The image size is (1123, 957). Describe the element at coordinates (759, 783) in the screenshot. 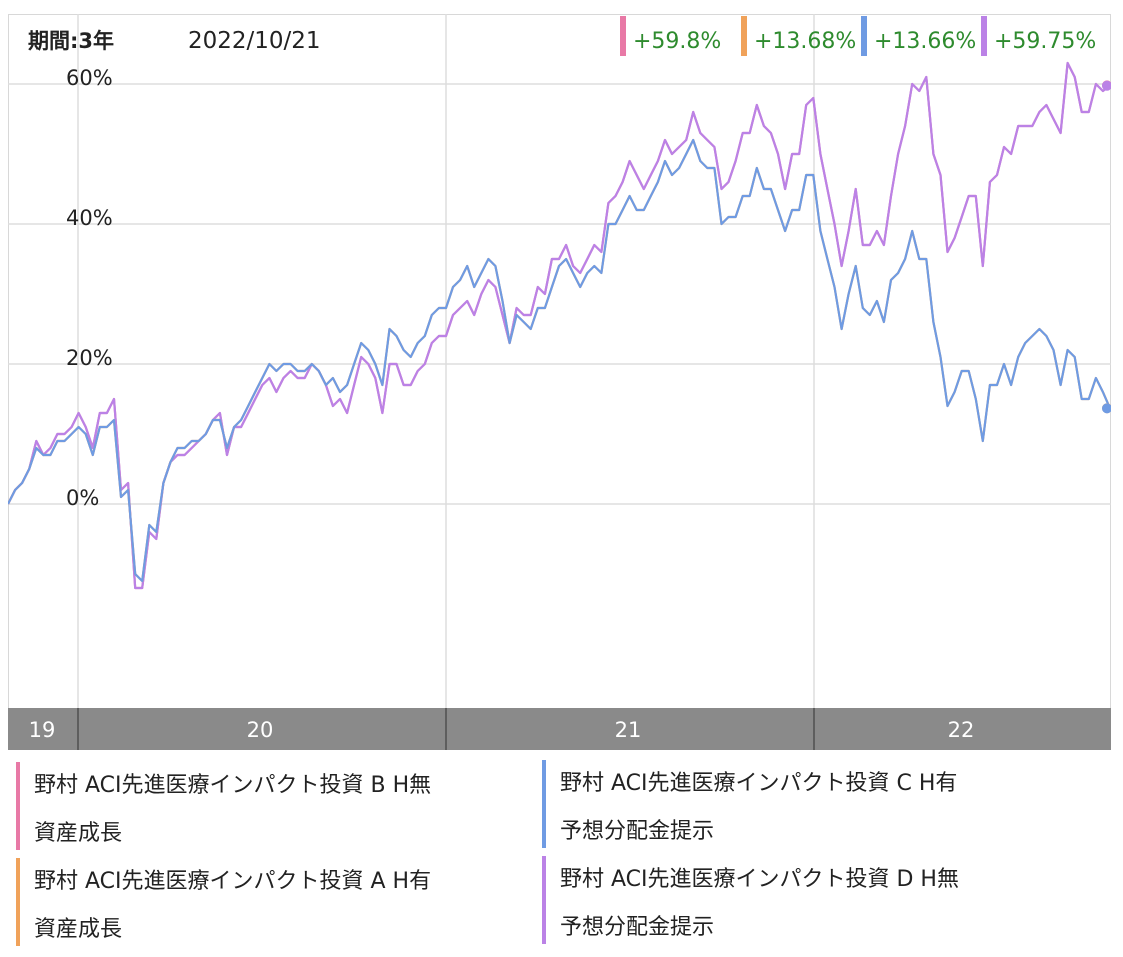

I see `legend-fund-name: 野村 ACI先進医療インパクト投資 C H有` at that location.